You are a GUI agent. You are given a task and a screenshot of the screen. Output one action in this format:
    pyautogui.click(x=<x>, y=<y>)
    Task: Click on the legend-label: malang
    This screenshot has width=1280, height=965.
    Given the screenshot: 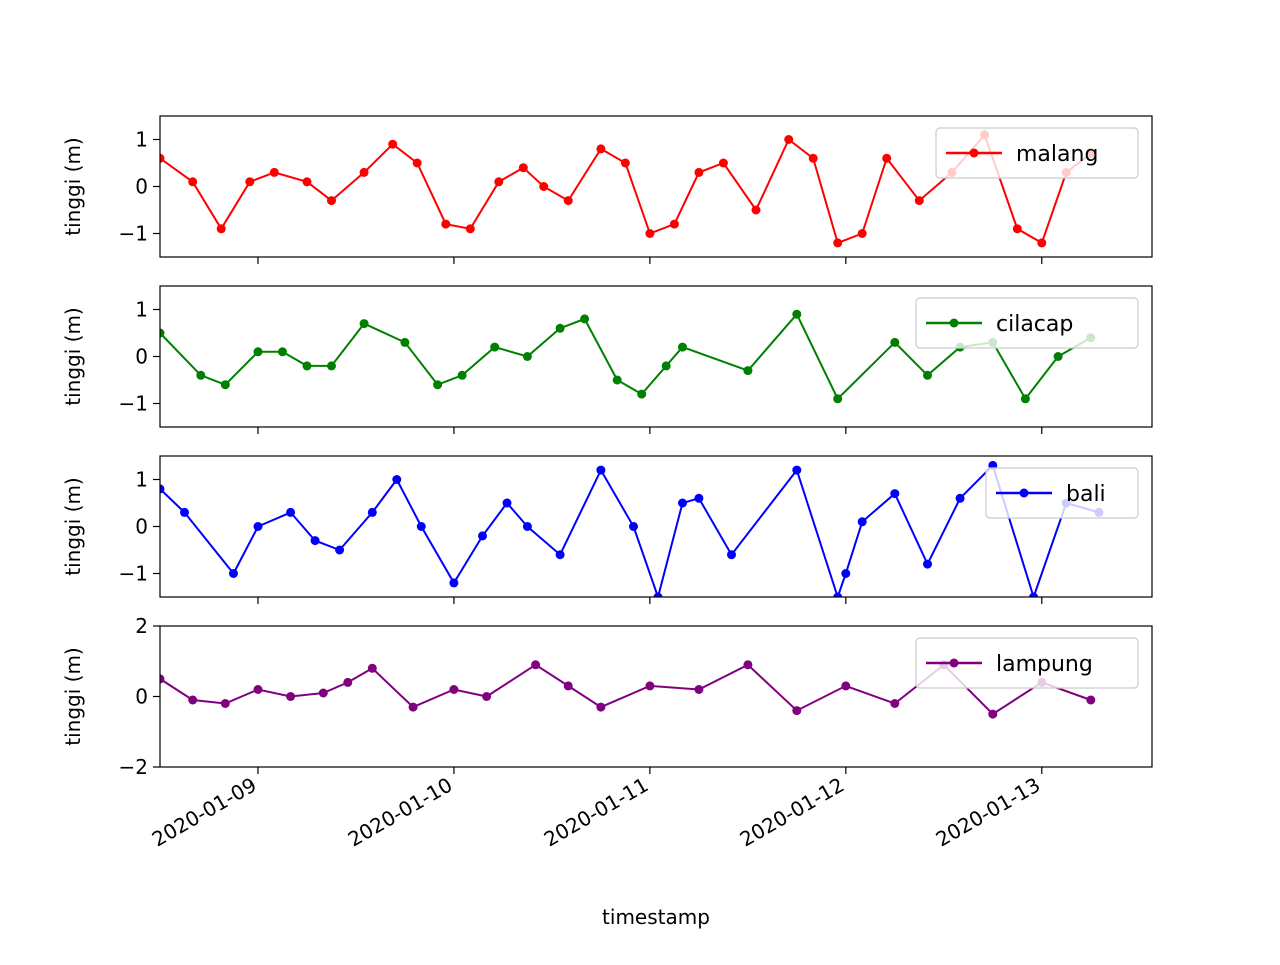 What is the action you would take?
    pyautogui.click(x=1057, y=154)
    